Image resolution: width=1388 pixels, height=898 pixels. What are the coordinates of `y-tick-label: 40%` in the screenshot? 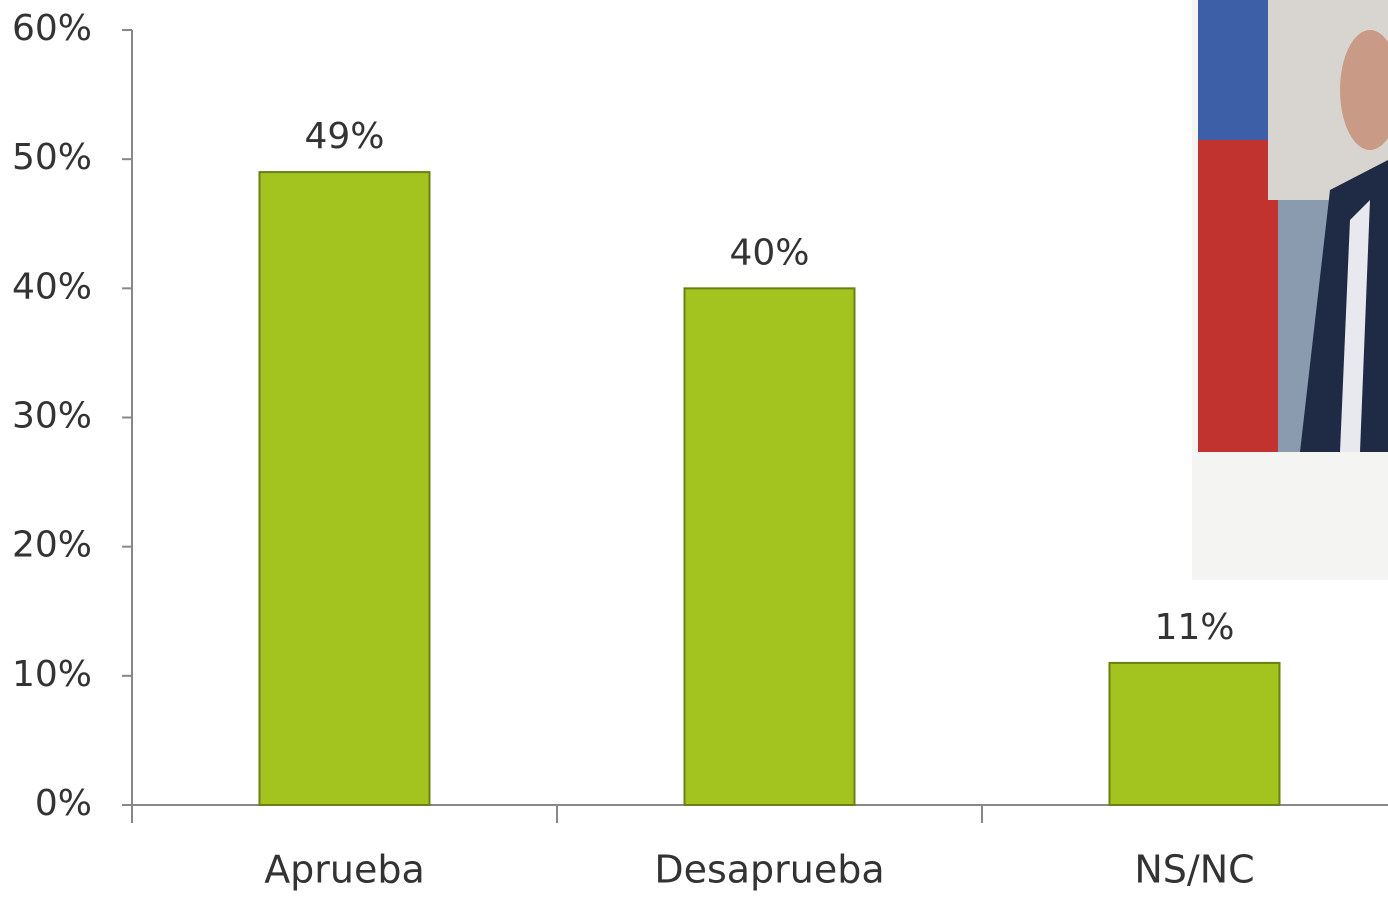 It's located at (52, 286).